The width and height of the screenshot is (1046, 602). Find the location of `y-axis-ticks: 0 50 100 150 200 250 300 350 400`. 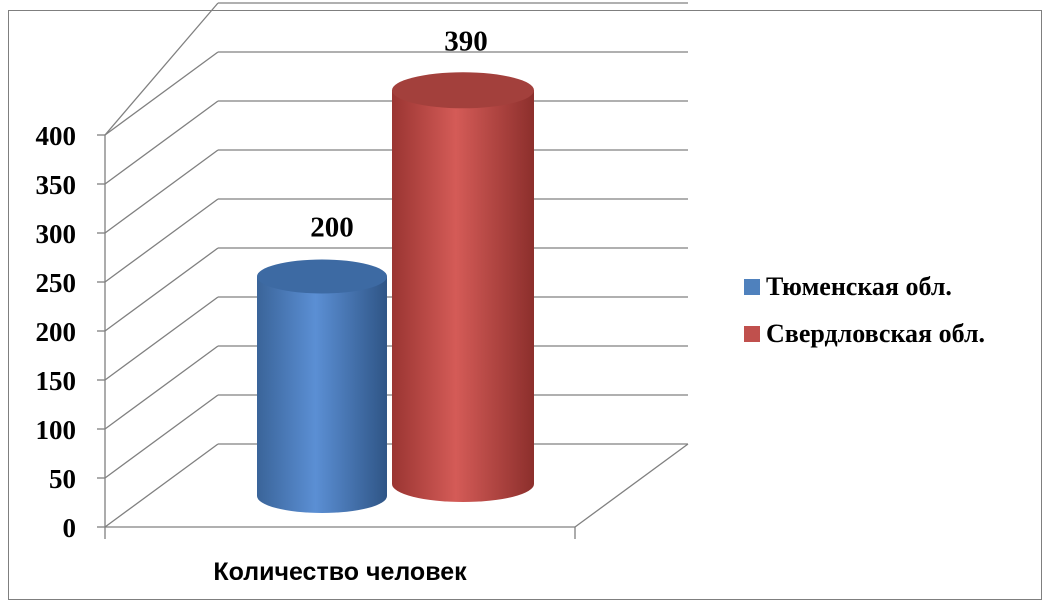

y-axis-ticks: 0 50 100 150 200 250 300 350 400 is located at coordinates (56, 332).